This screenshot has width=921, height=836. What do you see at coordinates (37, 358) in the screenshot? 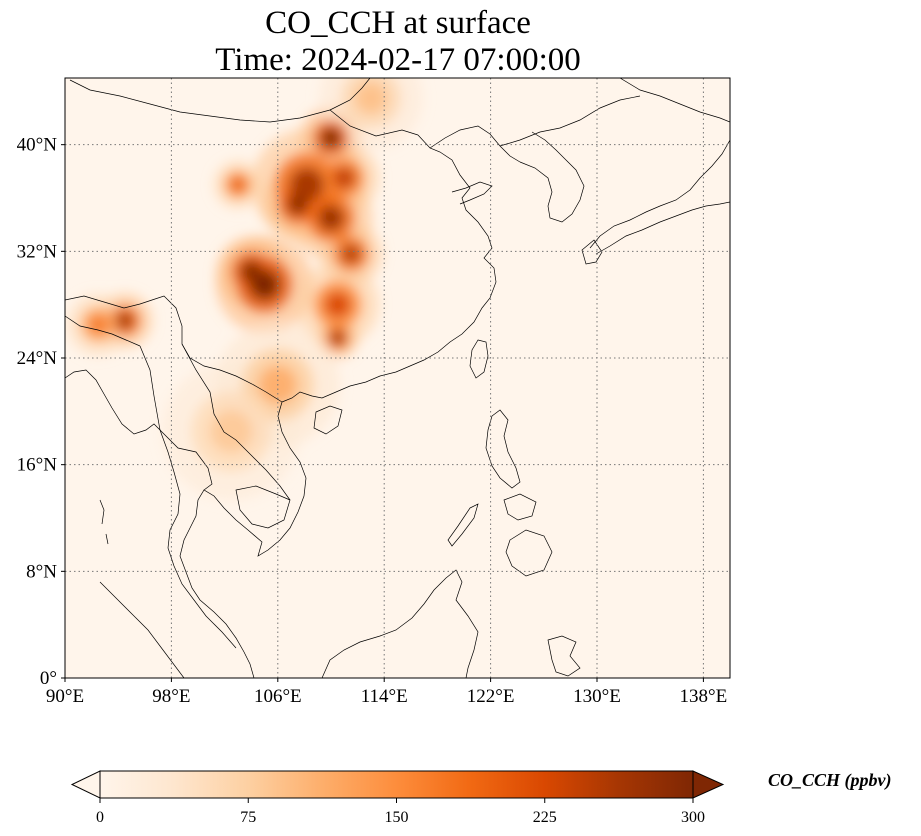
I see `latitude-tick-label: 24°N` at bounding box center [37, 358].